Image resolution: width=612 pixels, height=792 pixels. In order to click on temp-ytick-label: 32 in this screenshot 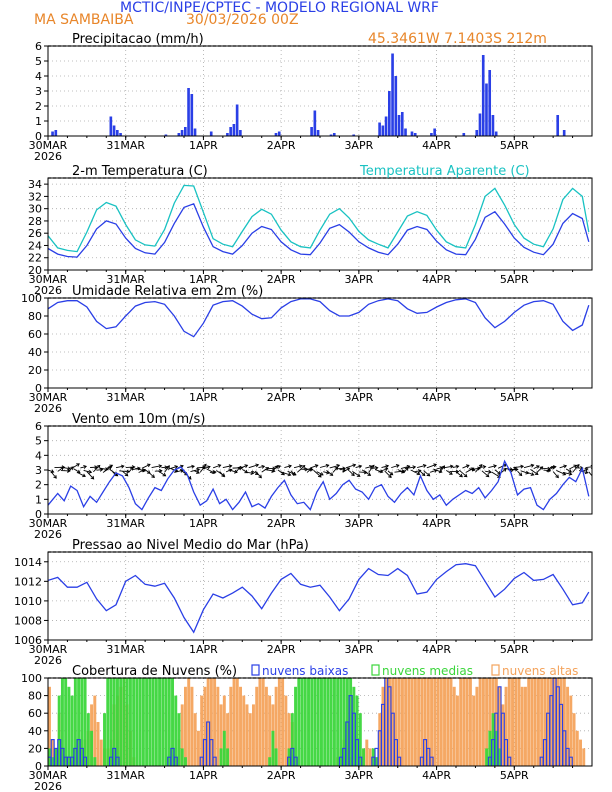, I will do `click(35, 196)`.